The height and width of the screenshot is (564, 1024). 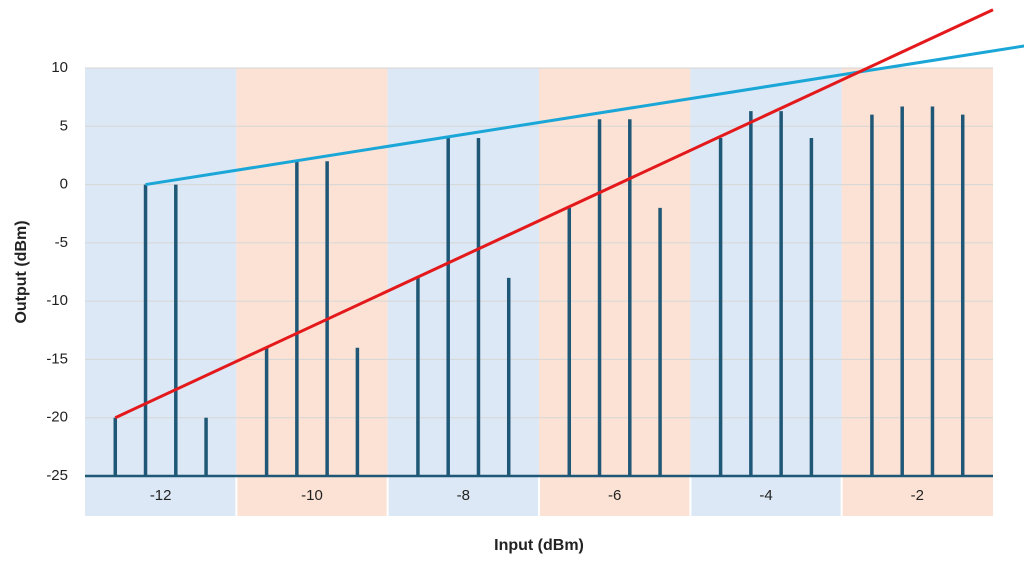 What do you see at coordinates (57, 417) in the screenshot?
I see `y-tick-label: -20` at bounding box center [57, 417].